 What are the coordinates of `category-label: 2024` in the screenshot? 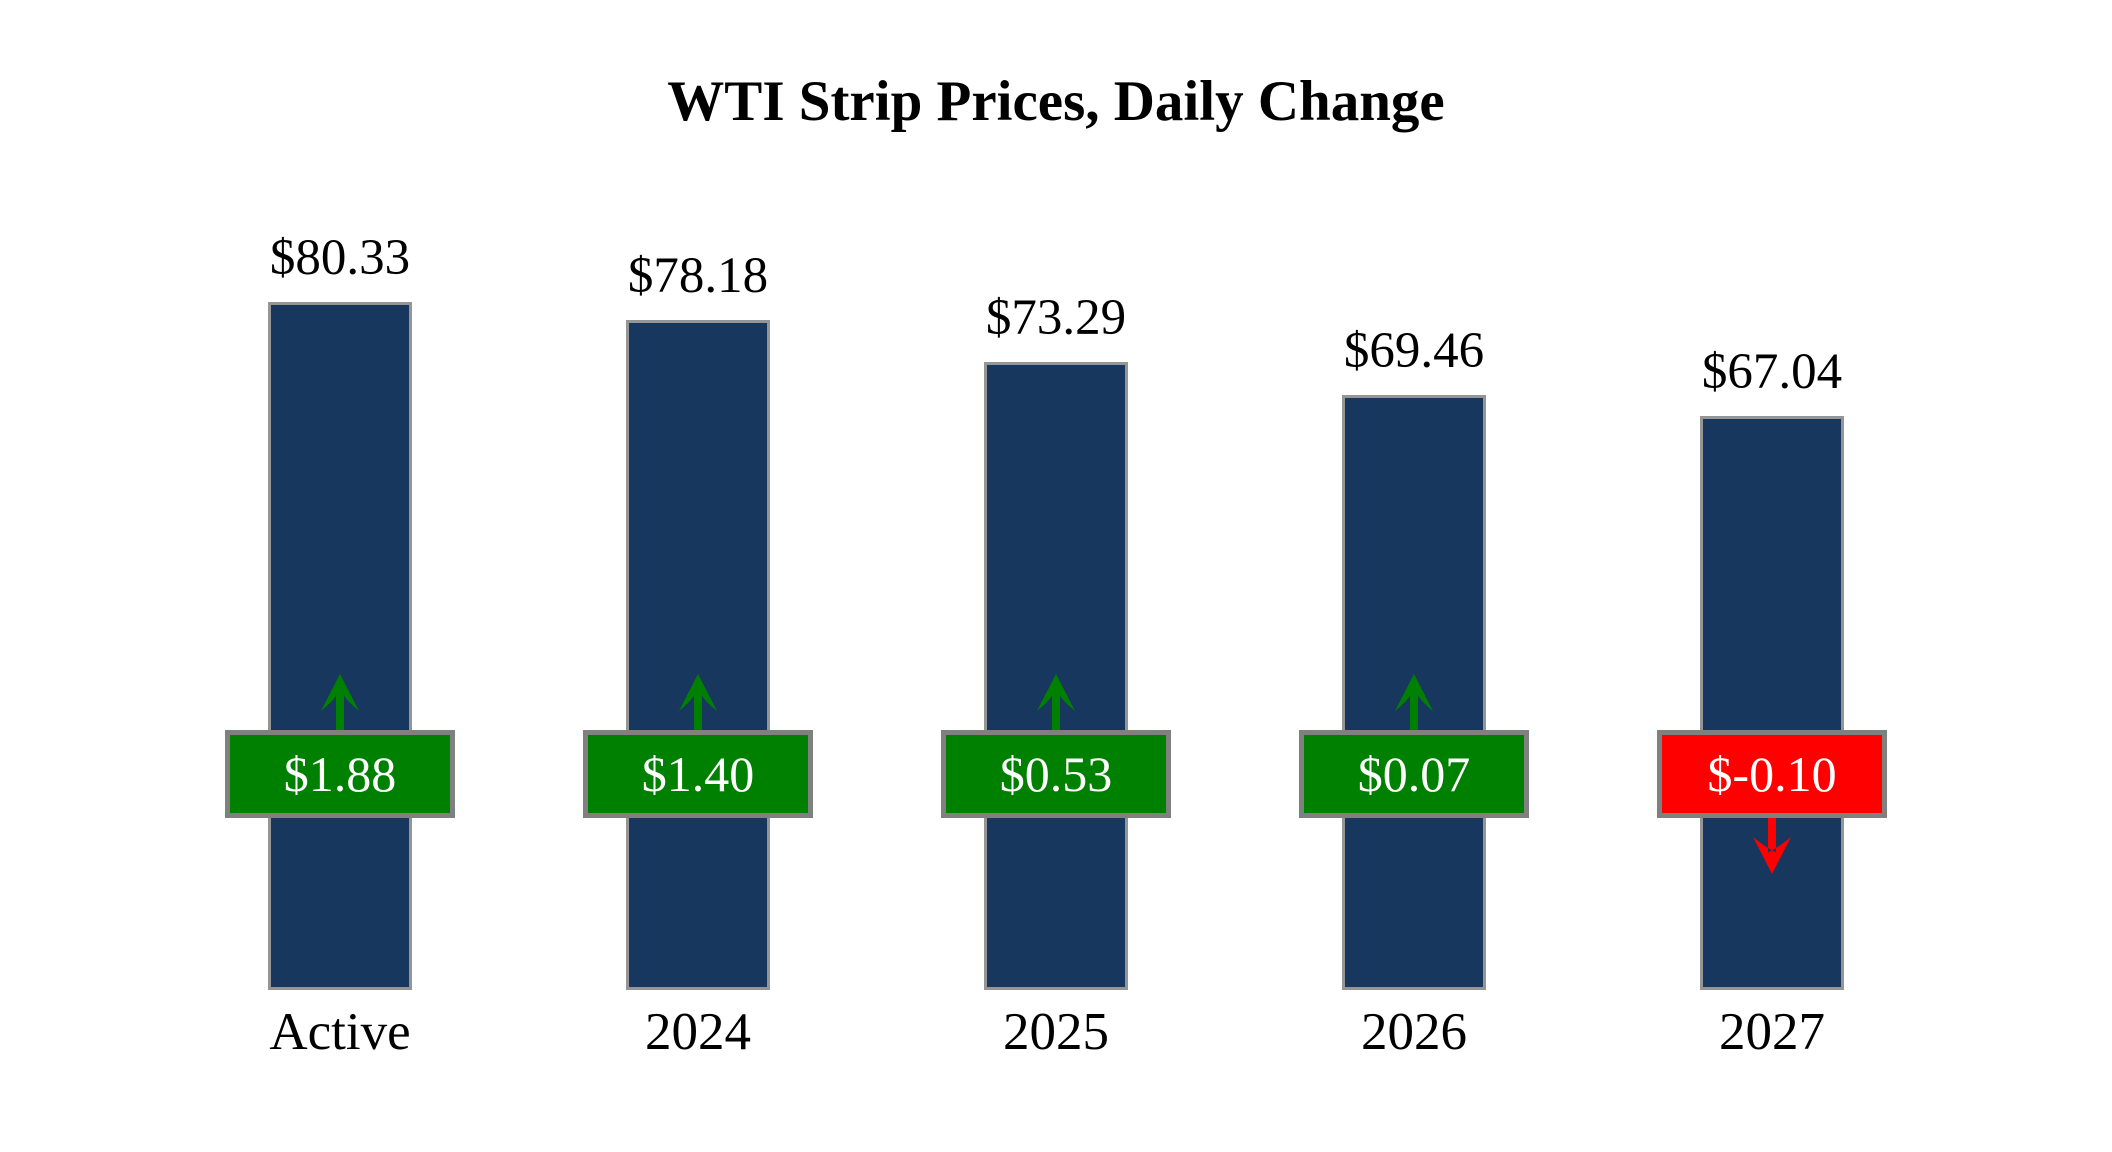 It's located at (698, 1032).